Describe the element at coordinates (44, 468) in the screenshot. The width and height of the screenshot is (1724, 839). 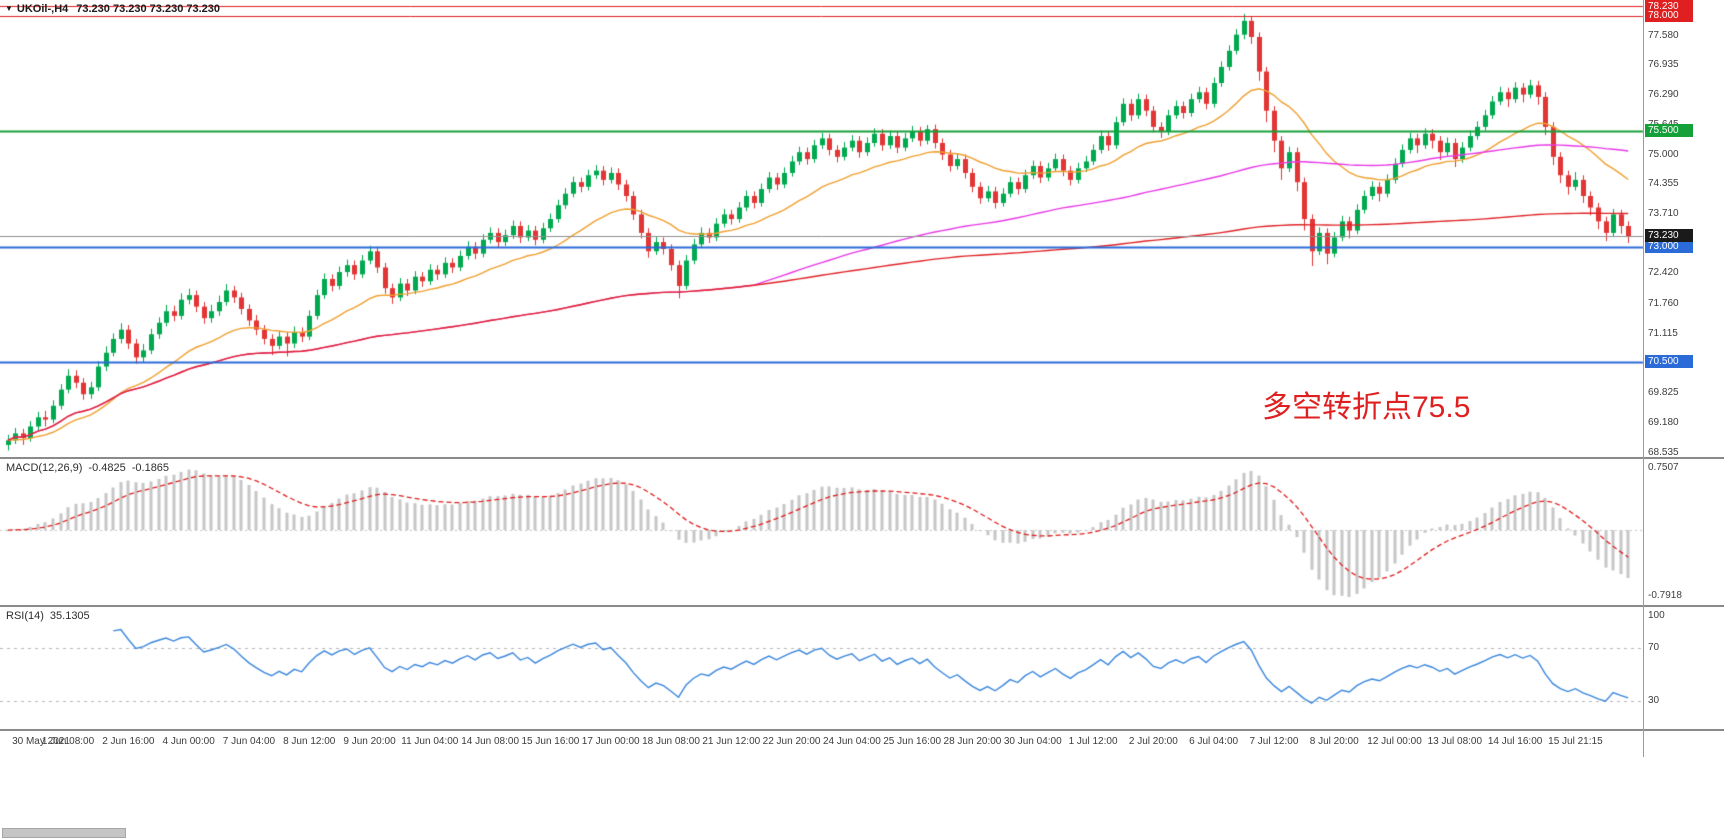
I see `macd-name: MACD(12,26,9)` at that location.